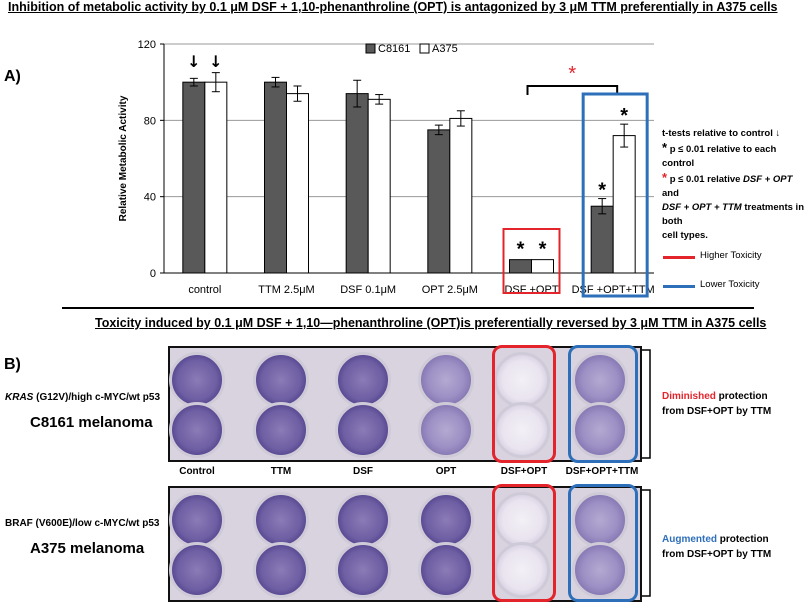  What do you see at coordinates (405, 404) in the screenshot?
I see `plate-c8161` at bounding box center [405, 404].